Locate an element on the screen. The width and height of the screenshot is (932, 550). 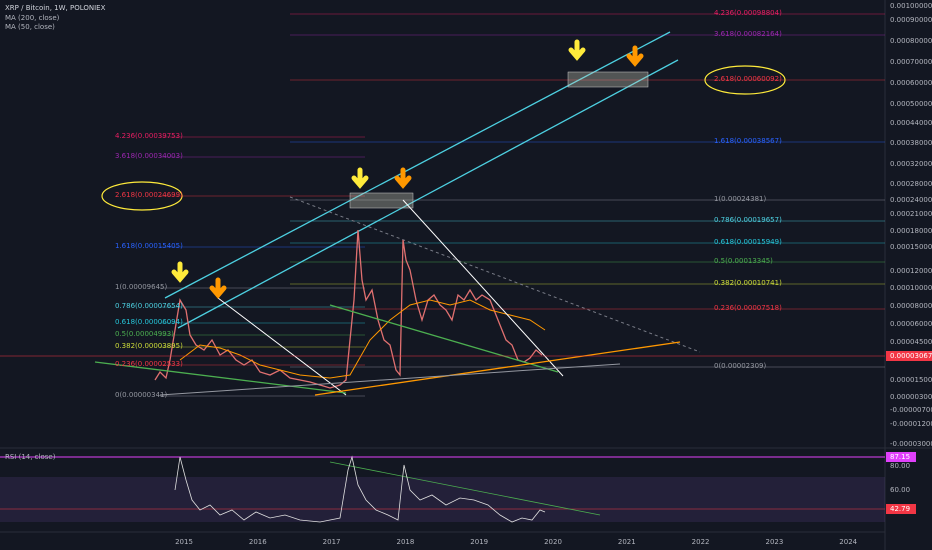
price-axis-label: 0.00012000 is located at coordinates (911, 271).